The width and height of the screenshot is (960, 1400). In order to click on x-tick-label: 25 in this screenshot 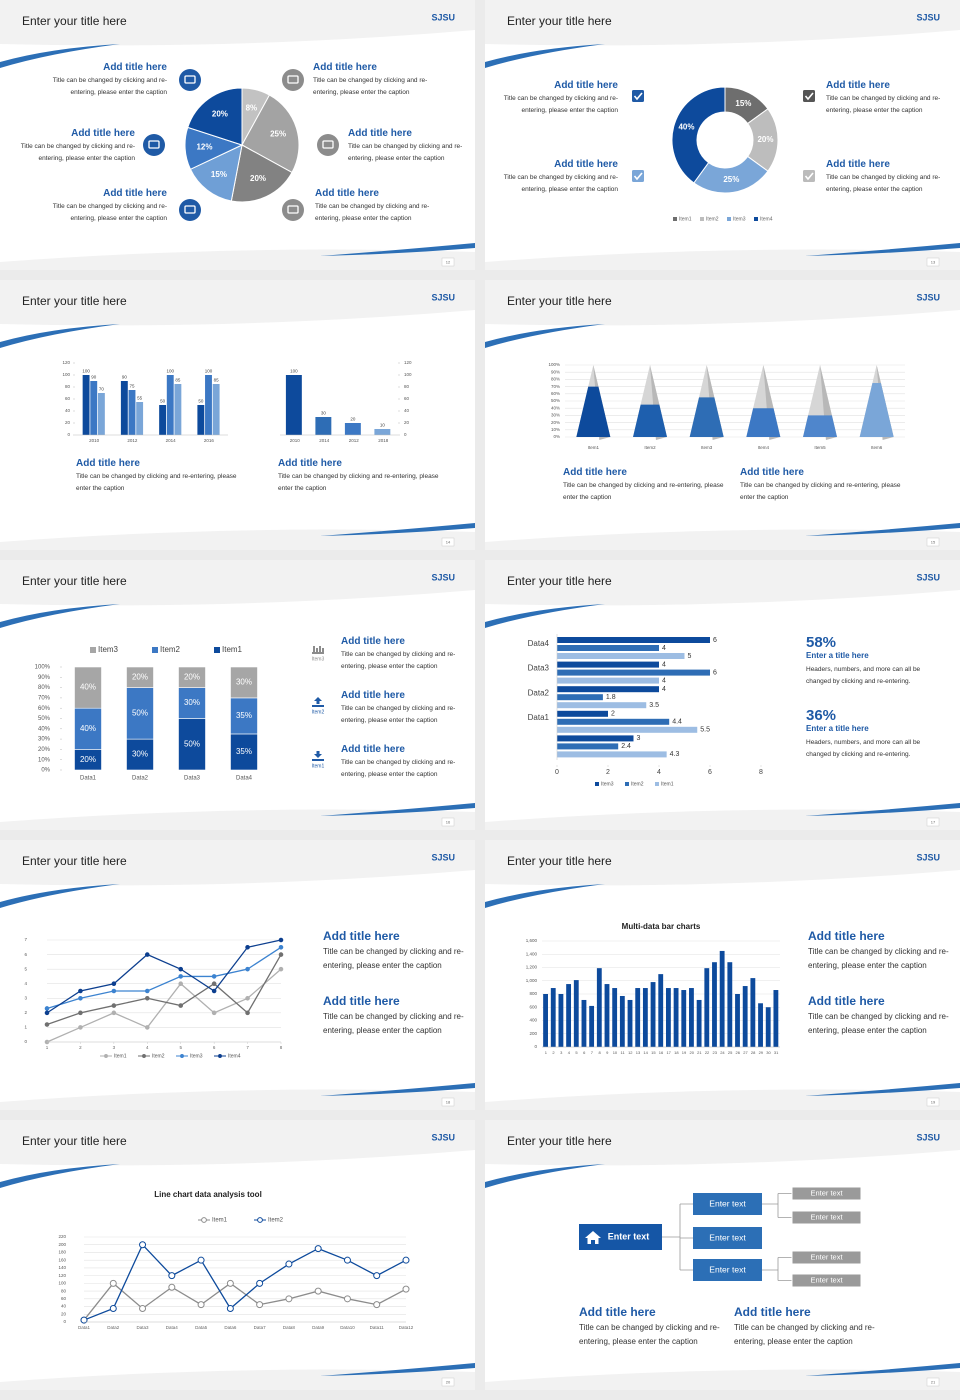, I will do `click(730, 1052)`.